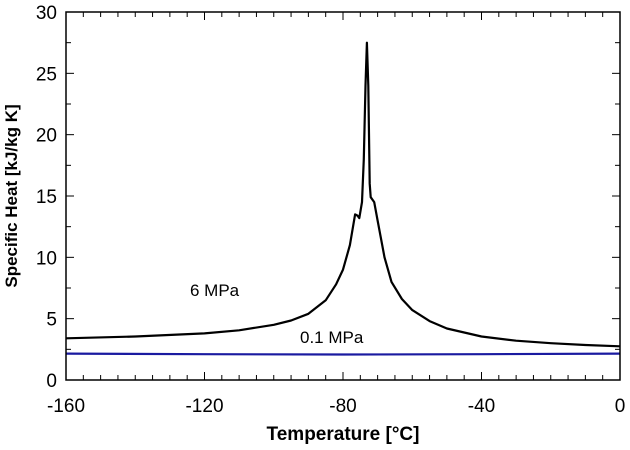  Describe the element at coordinates (46, 197) in the screenshot. I see `y-tick-label: 15` at that location.